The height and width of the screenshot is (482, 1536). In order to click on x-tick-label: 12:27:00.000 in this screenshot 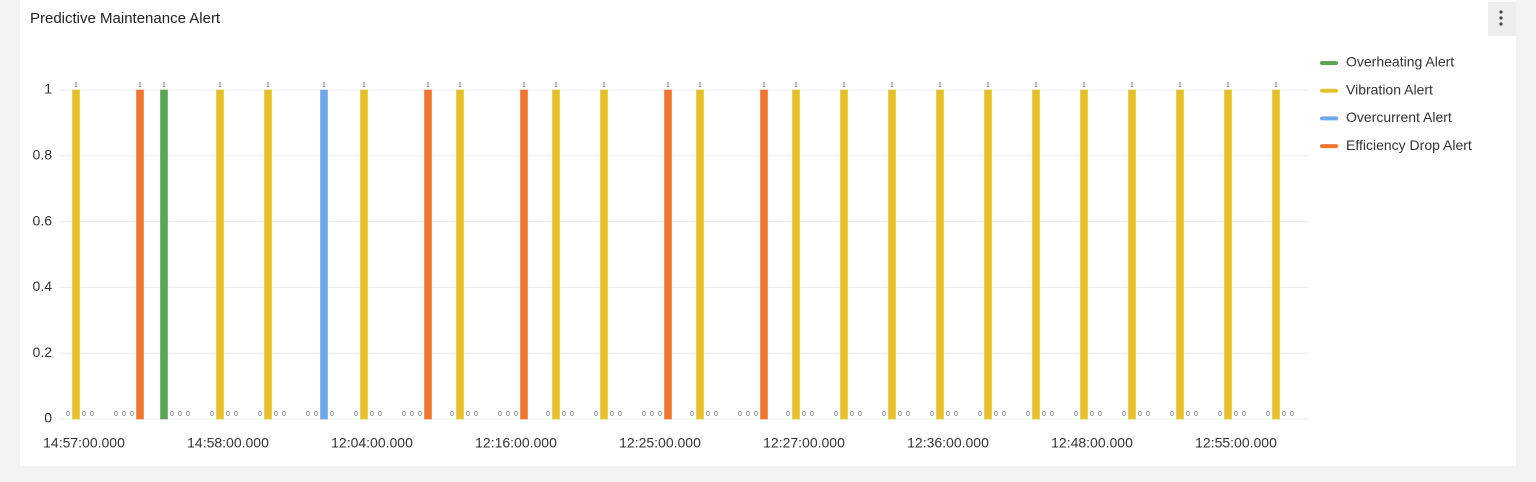, I will do `click(804, 443)`.